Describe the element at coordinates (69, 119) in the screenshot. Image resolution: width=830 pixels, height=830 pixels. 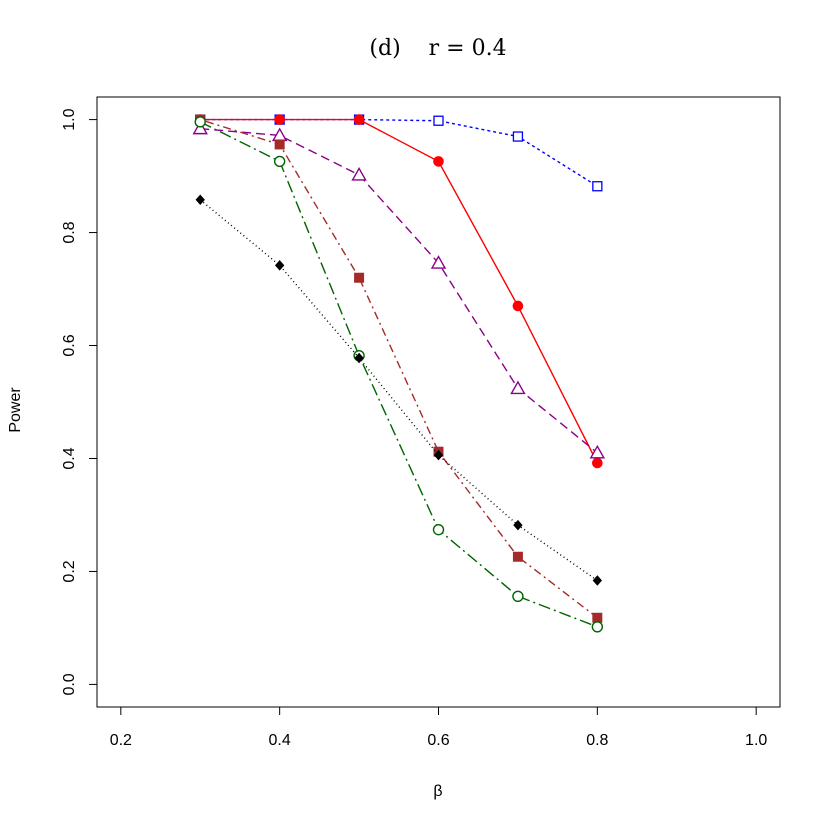
I see `y-tick-label: 1.0` at that location.